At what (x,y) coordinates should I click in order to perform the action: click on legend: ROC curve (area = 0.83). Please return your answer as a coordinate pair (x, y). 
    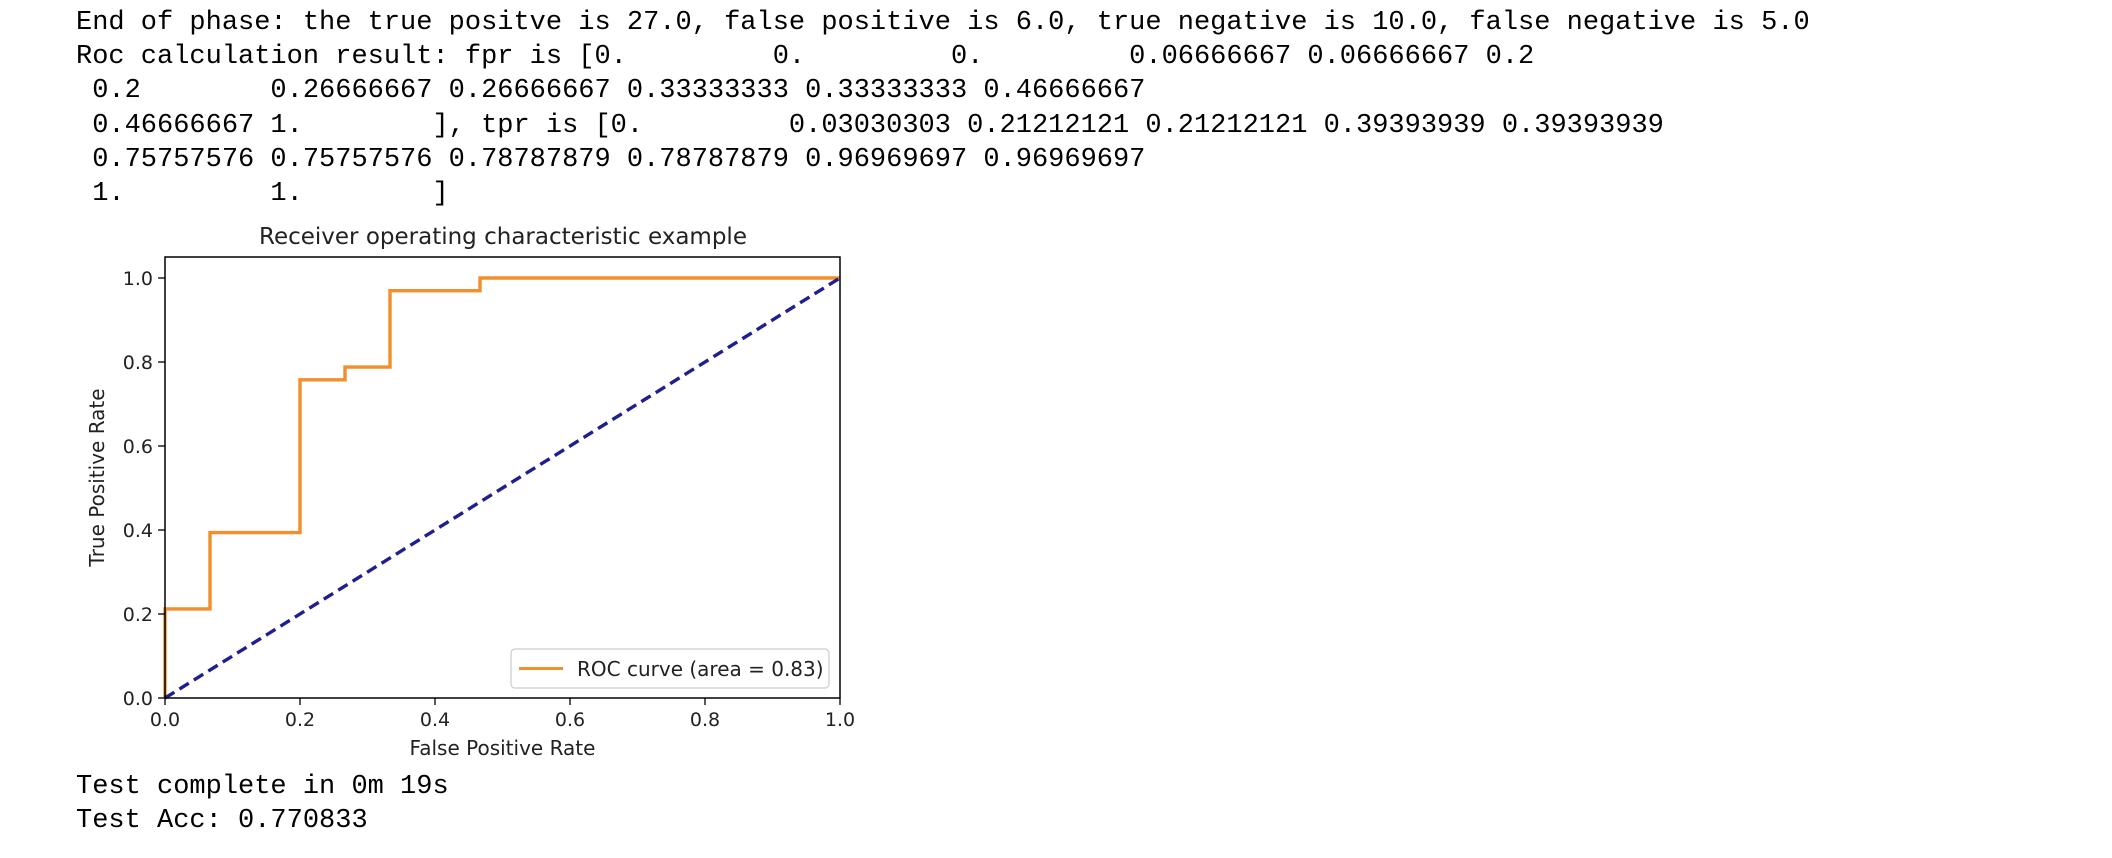
    Looking at the image, I should click on (670, 668).